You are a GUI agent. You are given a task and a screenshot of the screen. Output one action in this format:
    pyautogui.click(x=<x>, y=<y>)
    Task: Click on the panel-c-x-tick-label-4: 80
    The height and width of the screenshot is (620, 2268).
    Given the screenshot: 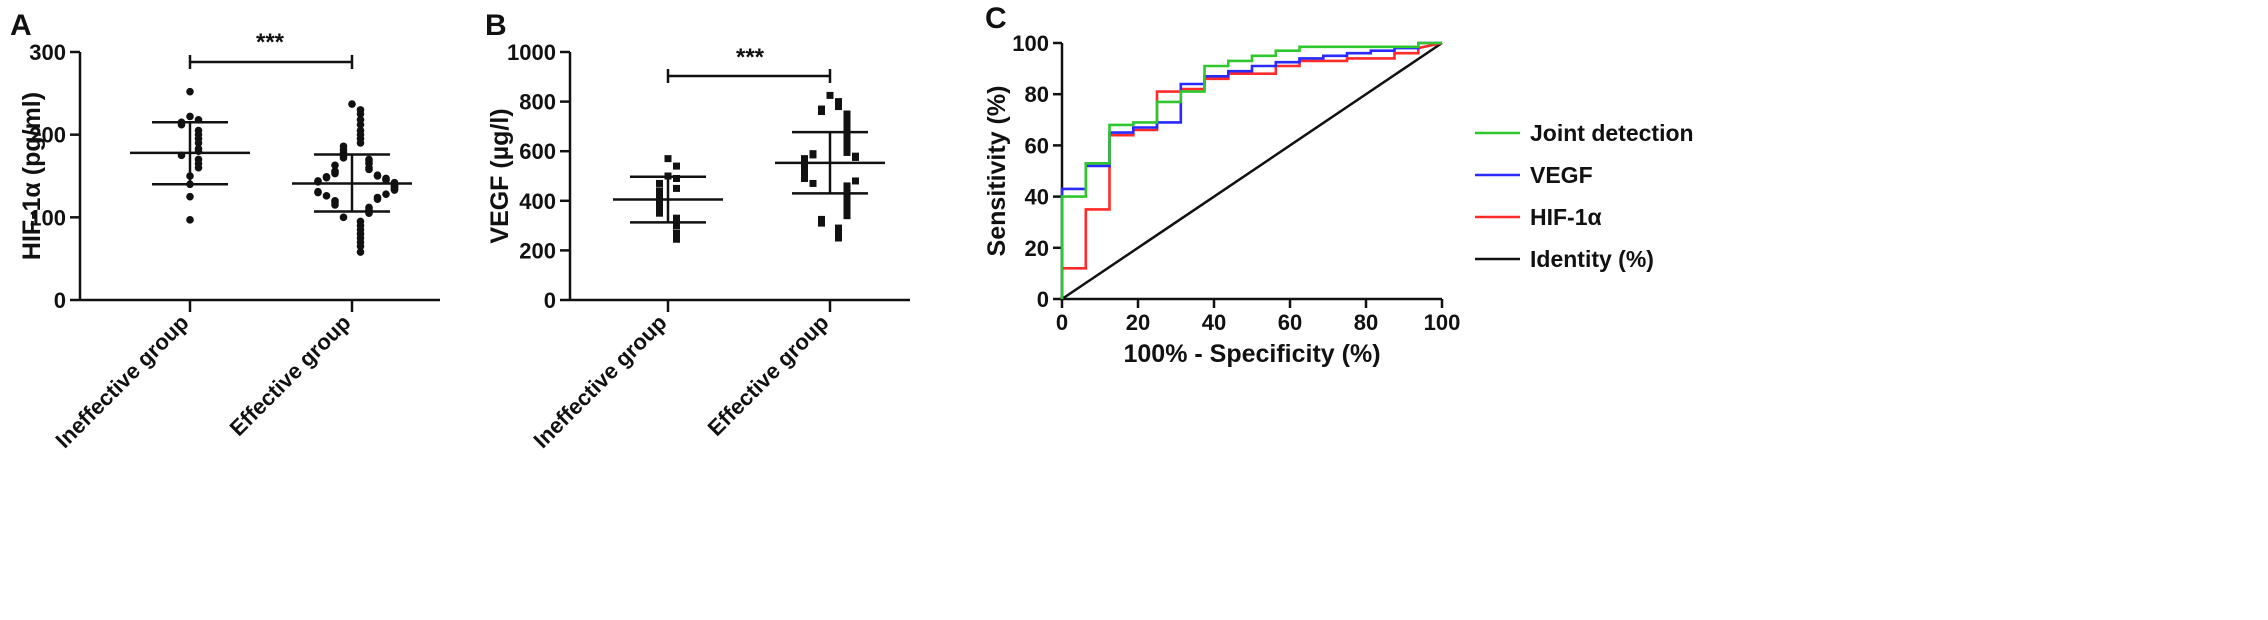 What is the action you would take?
    pyautogui.click(x=1366, y=322)
    